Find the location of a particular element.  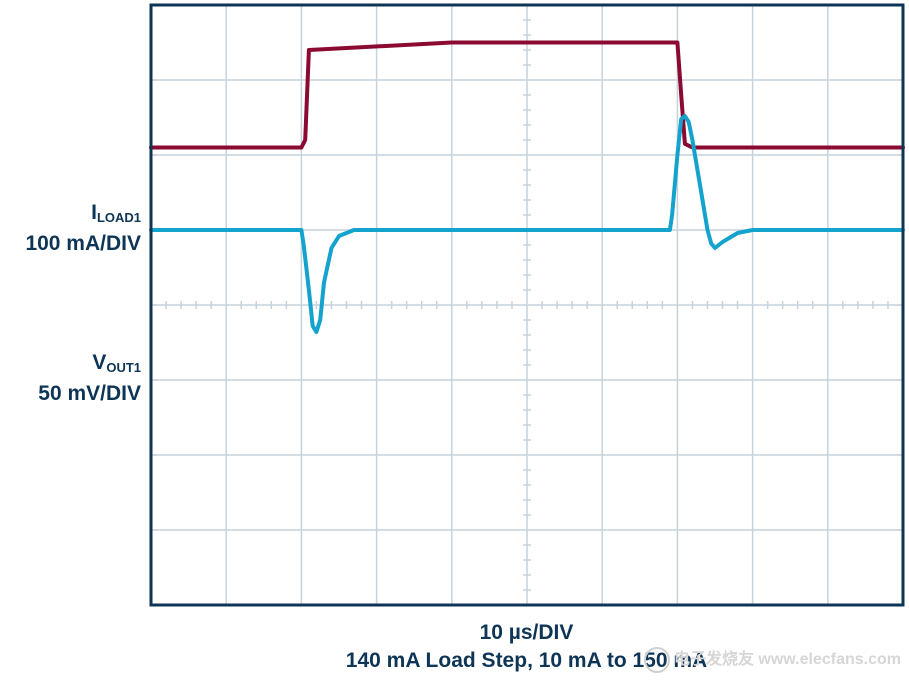

chart-caption: 140 mA Load Step, 10 mA to 150 mA is located at coordinates (526, 660).